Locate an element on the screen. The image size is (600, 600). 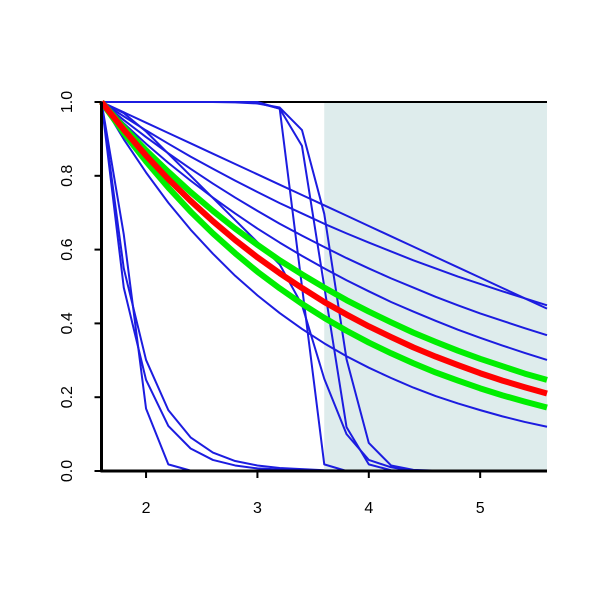
y-tick-label: 0.0 is located at coordinates (67, 471).